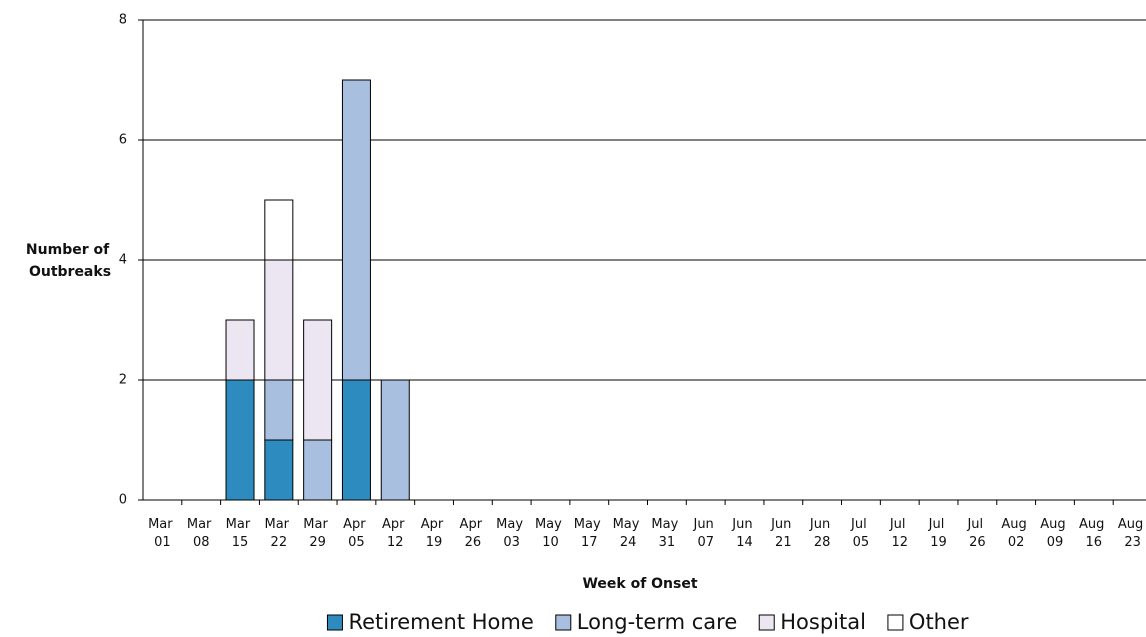 The width and height of the screenshot is (1146, 637). Describe the element at coordinates (356, 533) in the screenshot. I see `x-tick-label: Apr 05` at that location.